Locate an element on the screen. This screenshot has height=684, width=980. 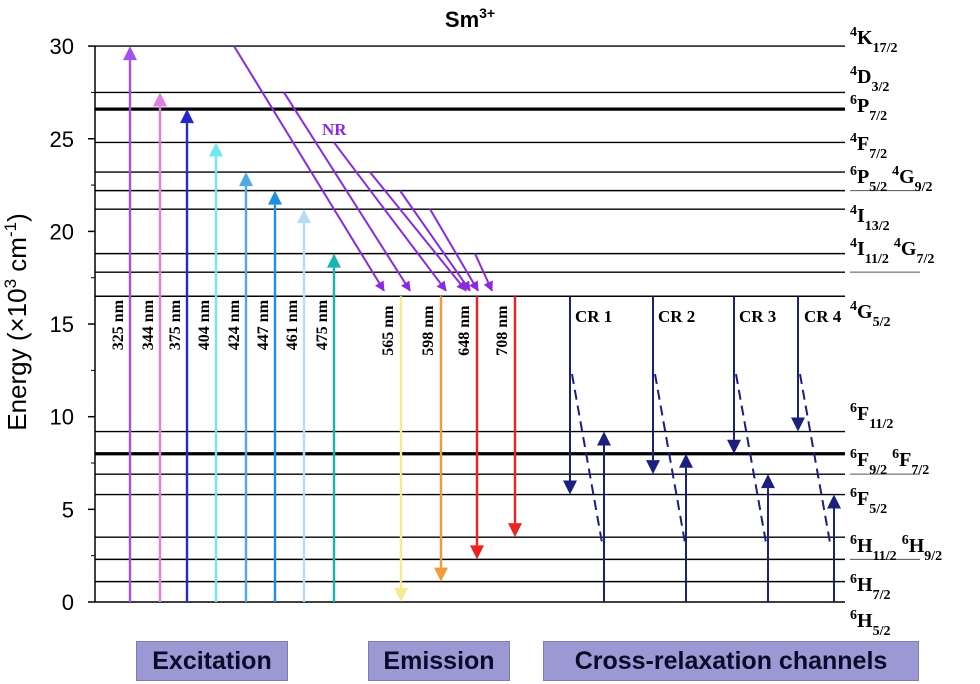
cr-down-arrow-1-head is located at coordinates (570, 487).